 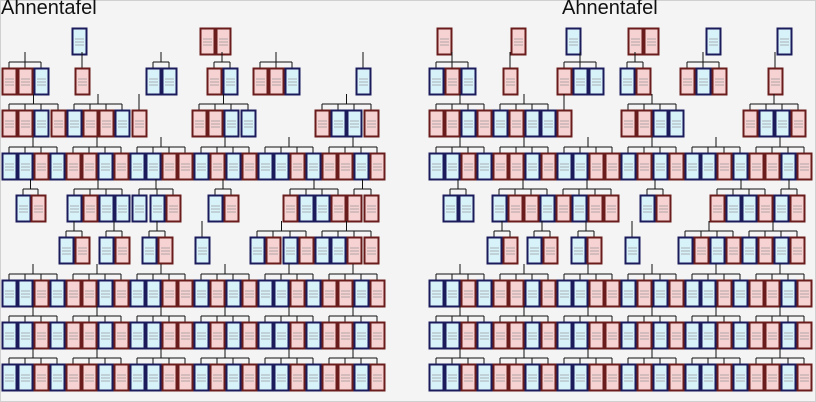 I want to click on tree-title-left: Ahnentafel, so click(x=49, y=9).